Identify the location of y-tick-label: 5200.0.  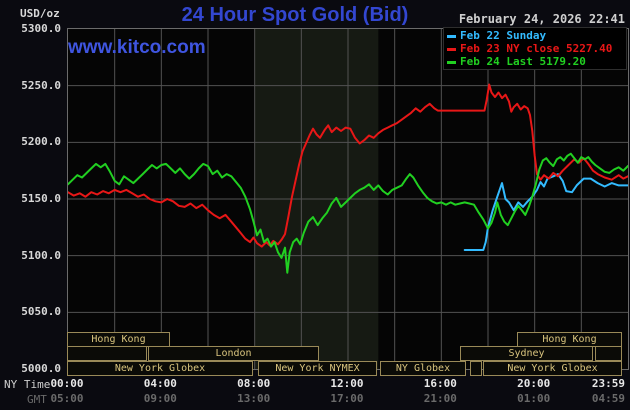
(41, 142).